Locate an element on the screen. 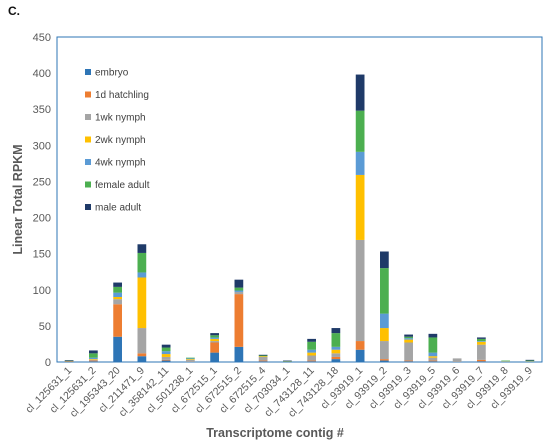  y-tick-label: 350 is located at coordinates (42, 110).